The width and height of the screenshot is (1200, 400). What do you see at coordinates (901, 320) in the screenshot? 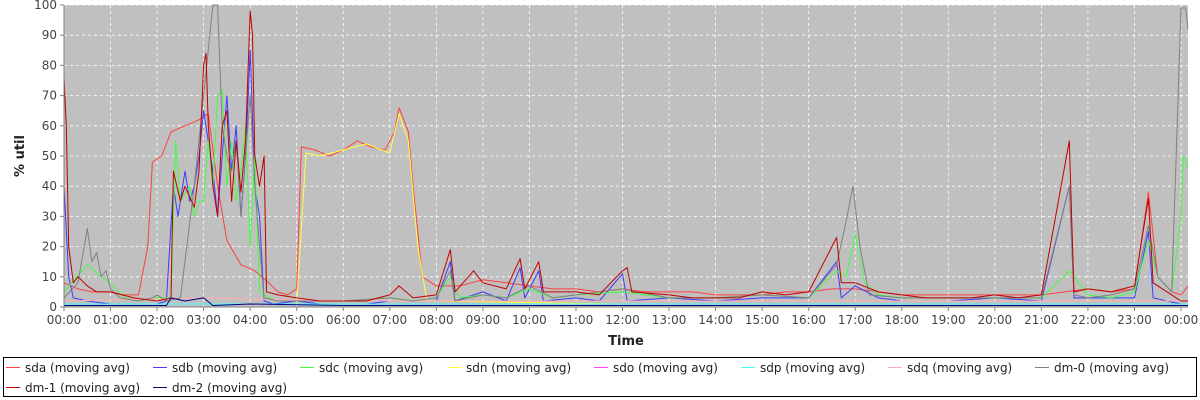
I see `x-tick-label: 18:00` at bounding box center [901, 320].